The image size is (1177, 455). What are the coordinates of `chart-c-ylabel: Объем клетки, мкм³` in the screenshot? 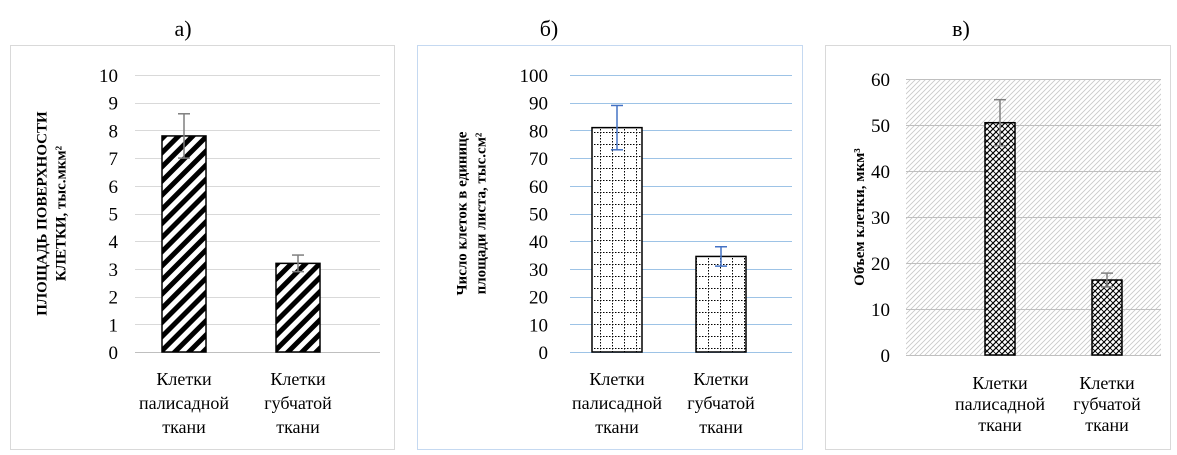 It's located at (860, 217).